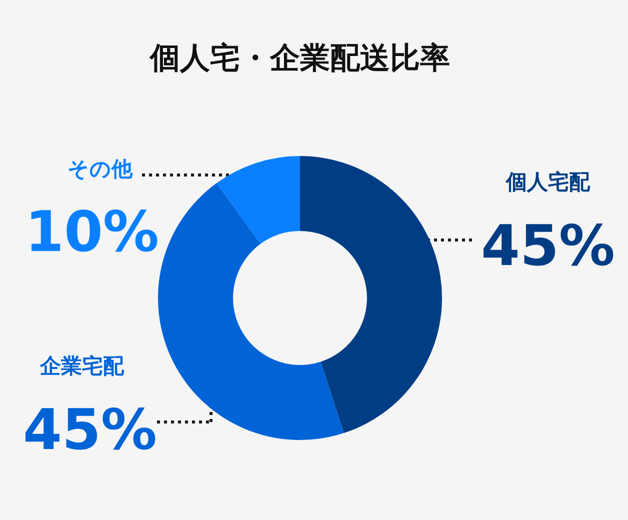  Describe the element at coordinates (548, 182) in the screenshot. I see `slice-label: 個人宅配` at that location.